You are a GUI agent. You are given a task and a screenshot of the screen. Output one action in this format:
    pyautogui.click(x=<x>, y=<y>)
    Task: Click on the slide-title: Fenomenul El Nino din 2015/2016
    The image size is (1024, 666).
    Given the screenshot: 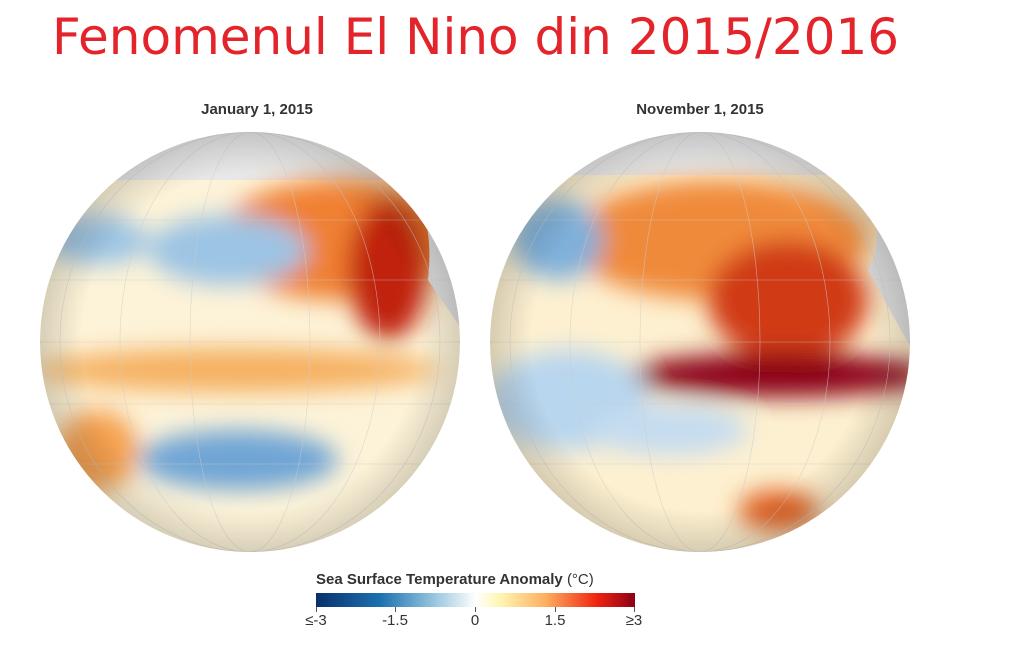 What is the action you would take?
    pyautogui.click(x=476, y=37)
    